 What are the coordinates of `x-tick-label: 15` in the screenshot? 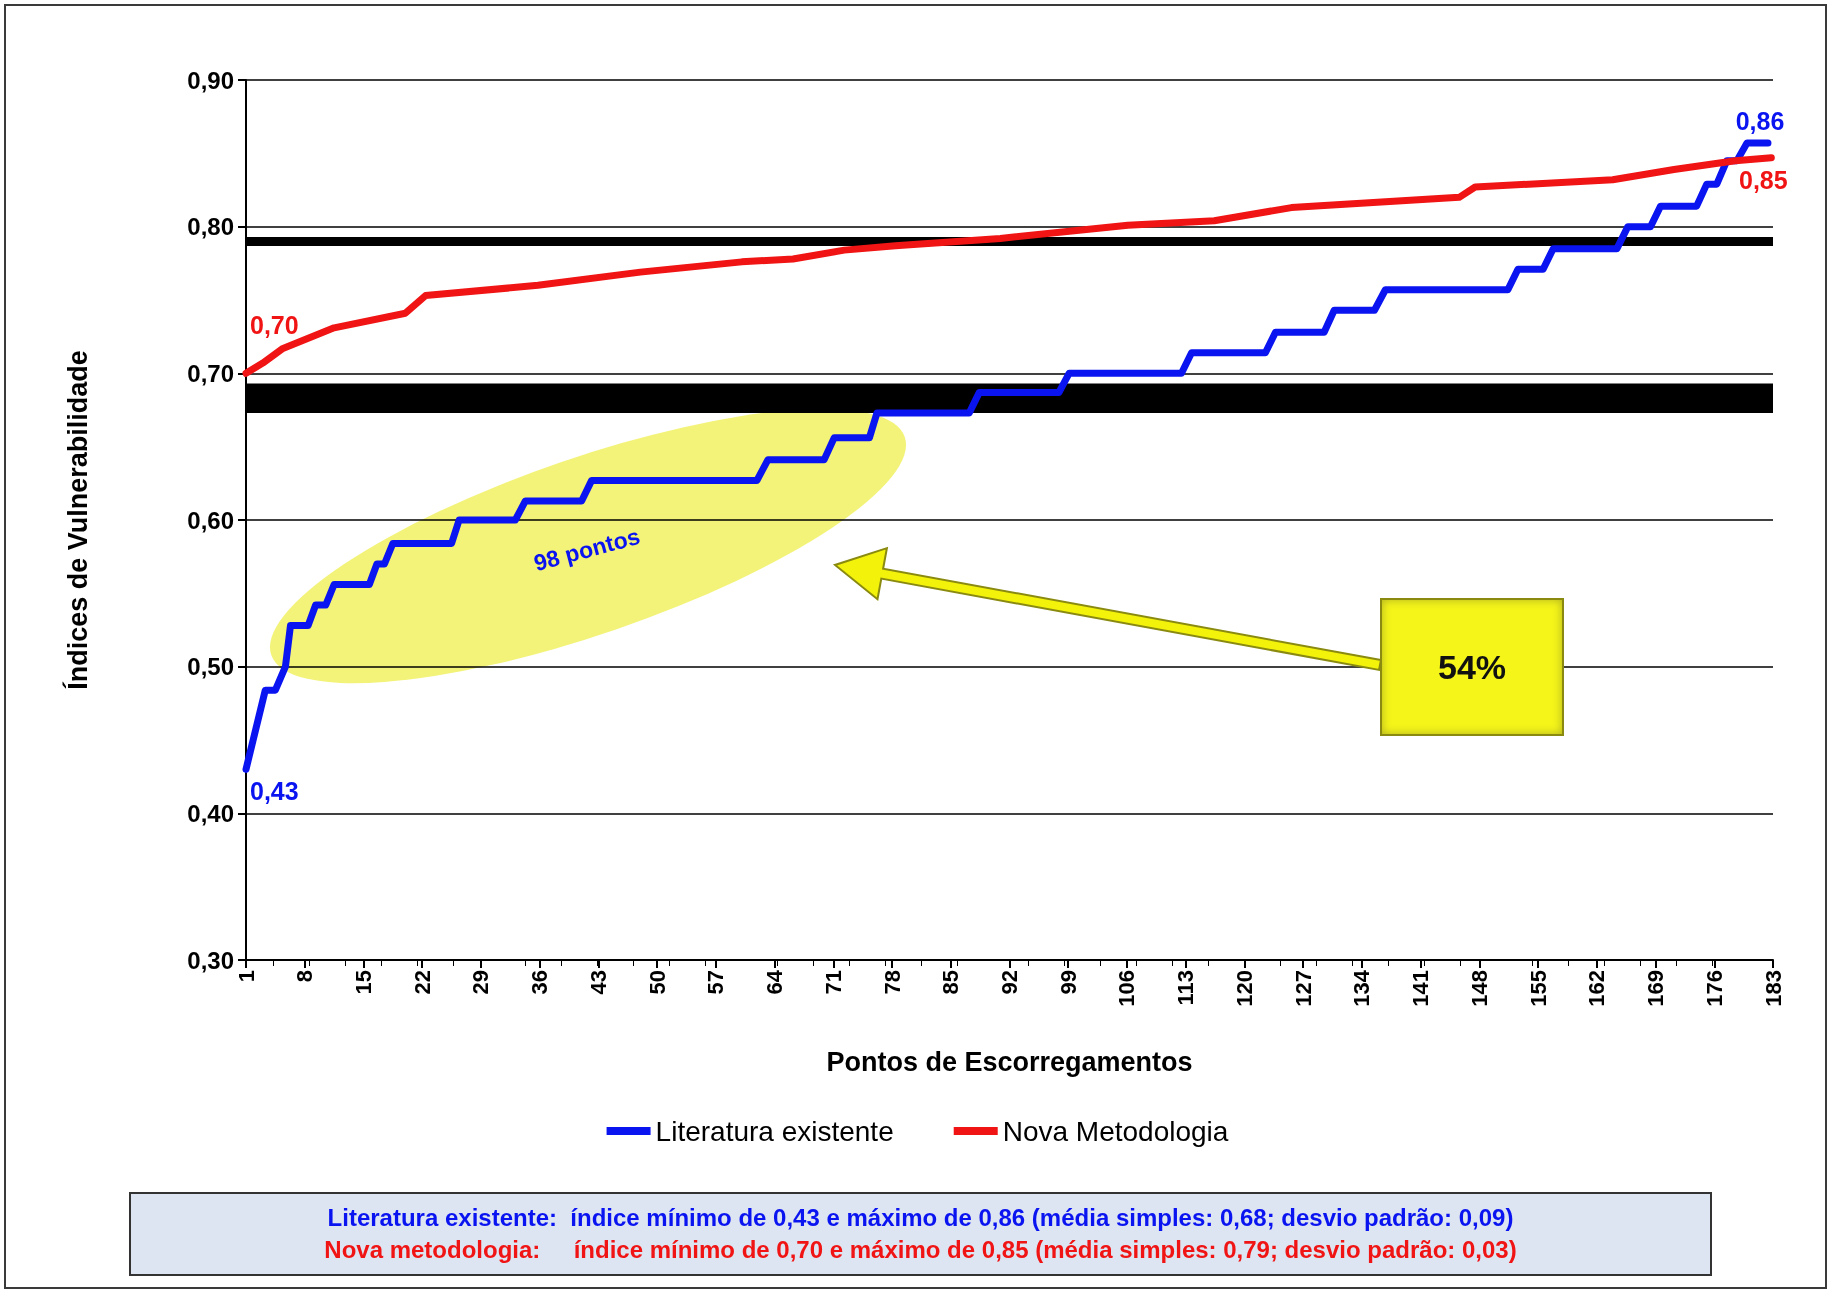 It's located at (363, 982).